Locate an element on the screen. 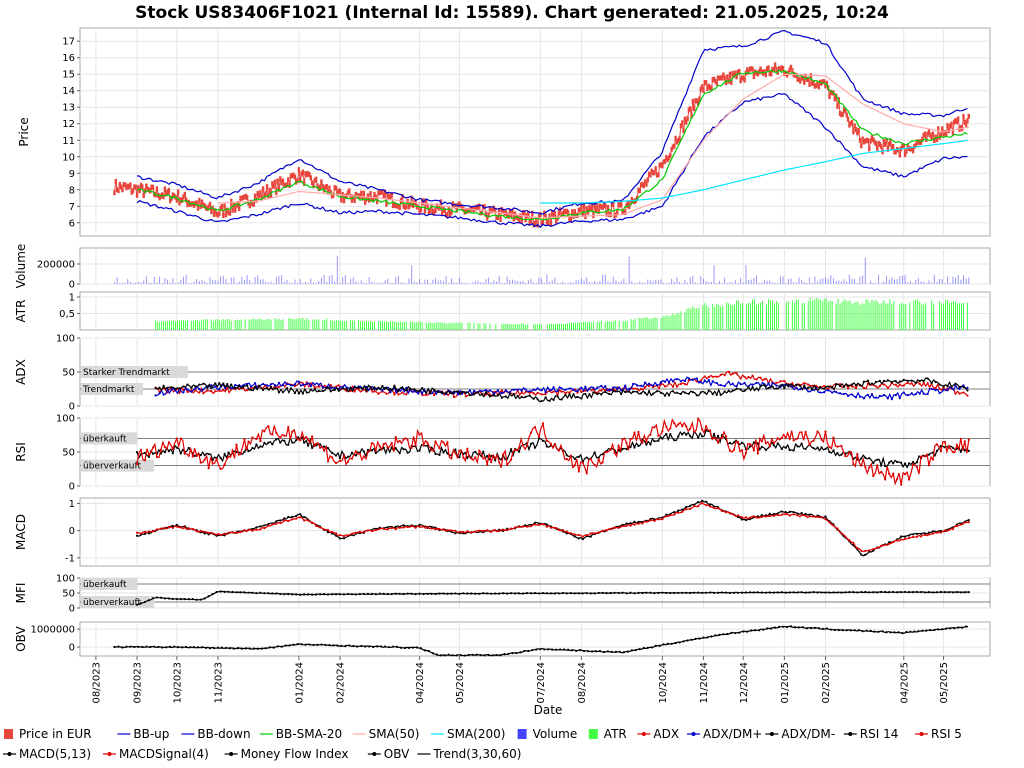  x-tick-label: 05/2024 is located at coordinates (460, 683).